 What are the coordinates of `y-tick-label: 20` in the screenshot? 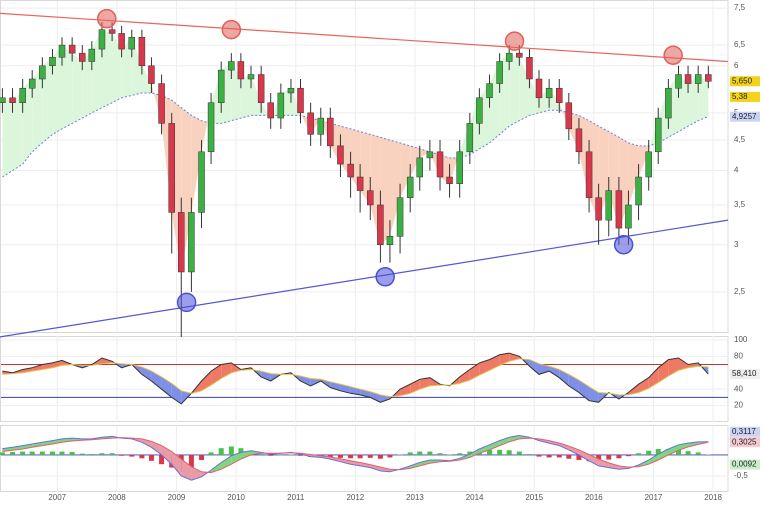 It's located at (738, 405).